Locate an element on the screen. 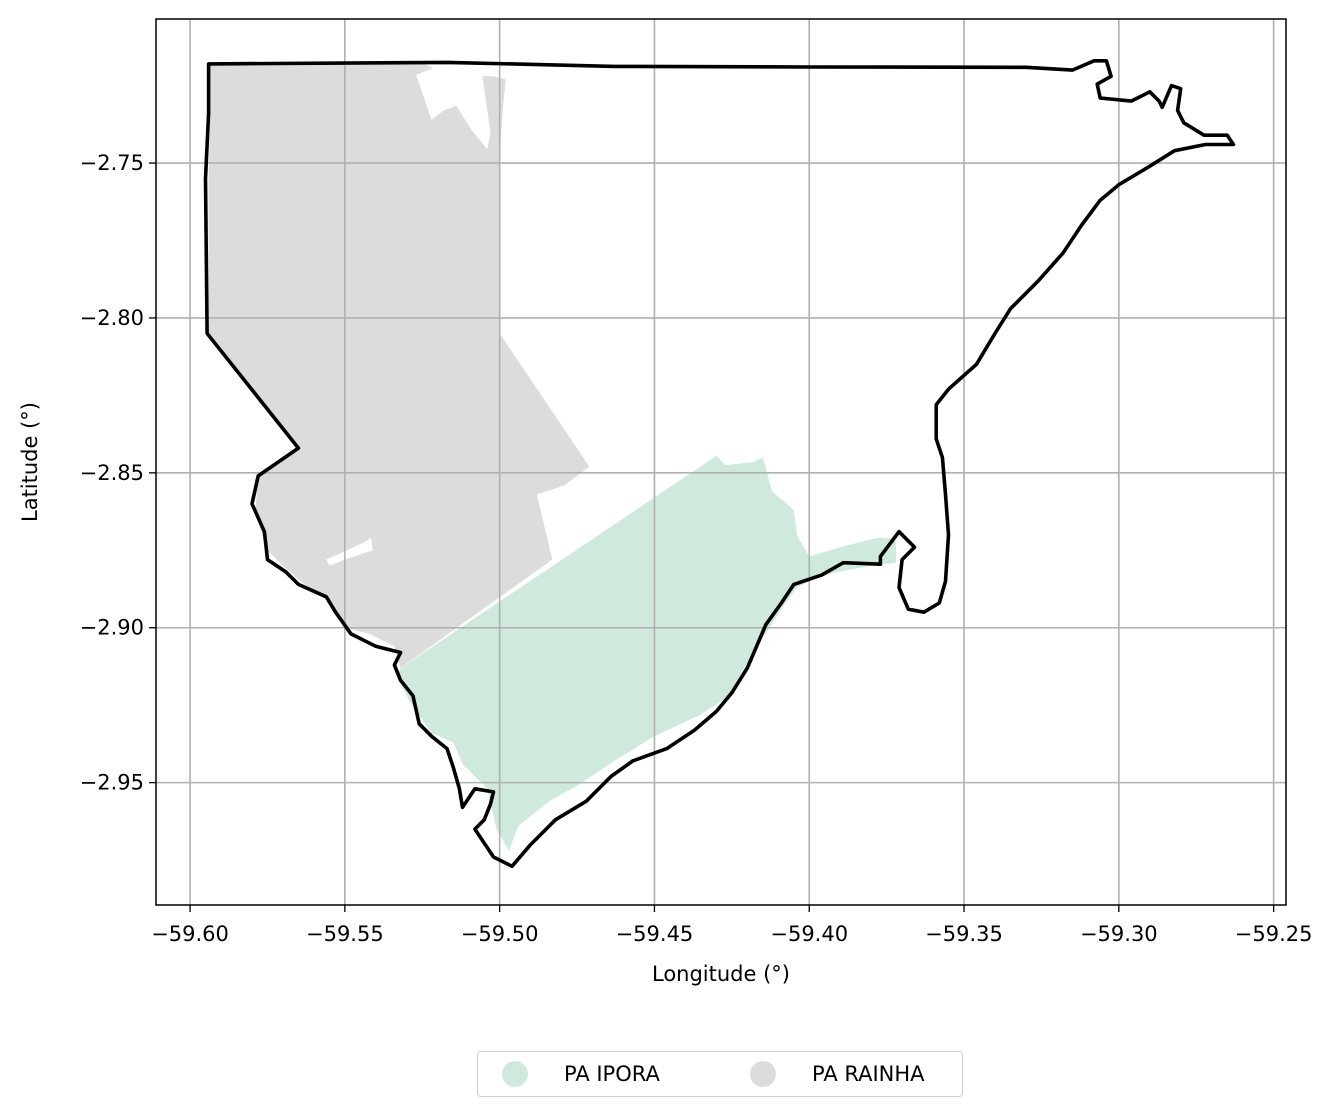 The image size is (1341, 1119). x-tick-label: −59.45 is located at coordinates (655, 934).